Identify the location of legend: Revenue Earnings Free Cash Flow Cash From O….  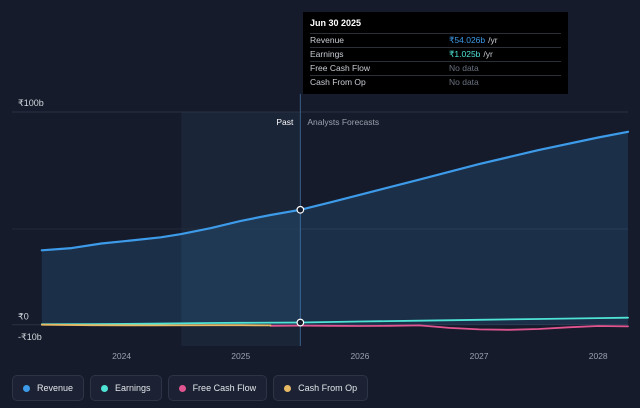
(190, 388).